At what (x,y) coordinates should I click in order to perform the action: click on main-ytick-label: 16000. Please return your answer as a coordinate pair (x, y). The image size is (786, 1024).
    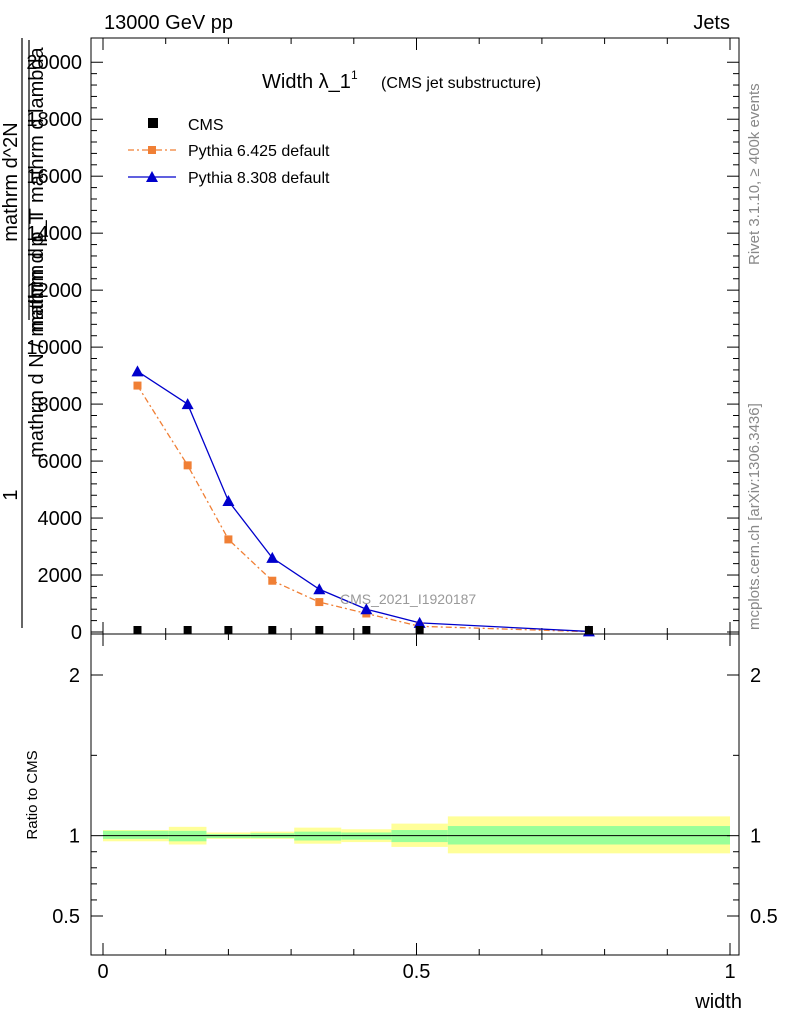
    Looking at the image, I should click on (54, 177).